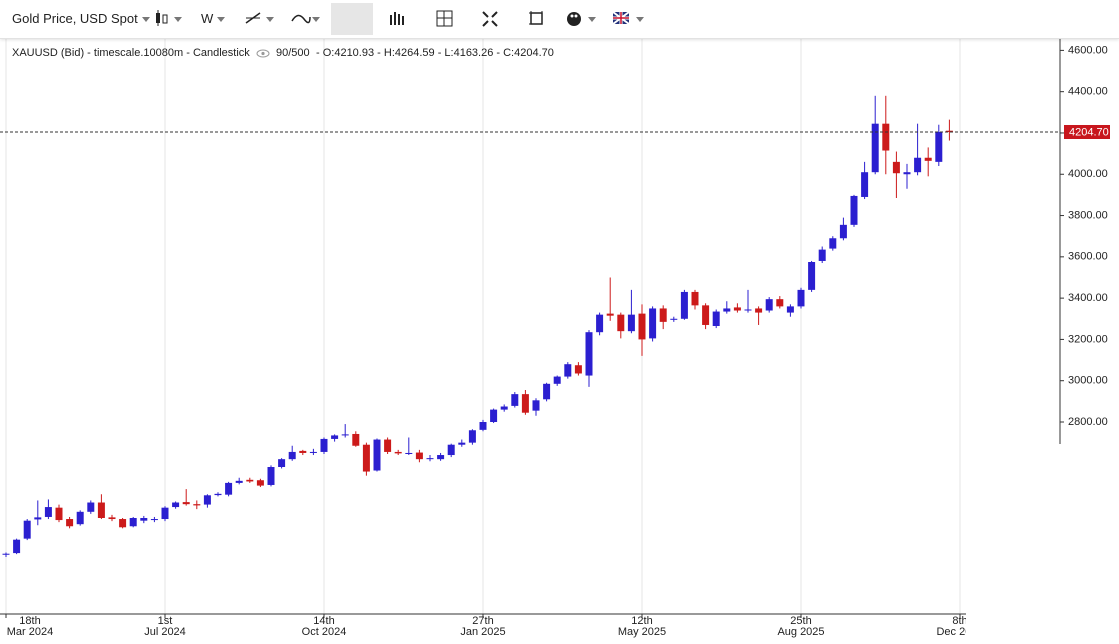  Describe the element at coordinates (559, 19) in the screenshot. I see `toolbar: Gold Price, USD Spot W` at that location.